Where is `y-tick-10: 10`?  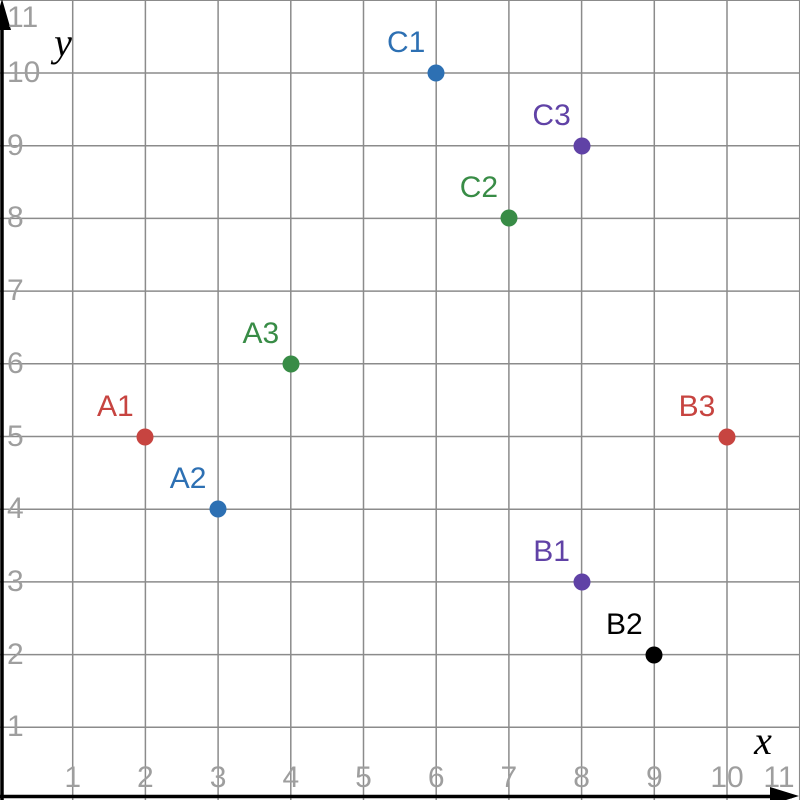 y-tick-10: 10 is located at coordinates (24, 72).